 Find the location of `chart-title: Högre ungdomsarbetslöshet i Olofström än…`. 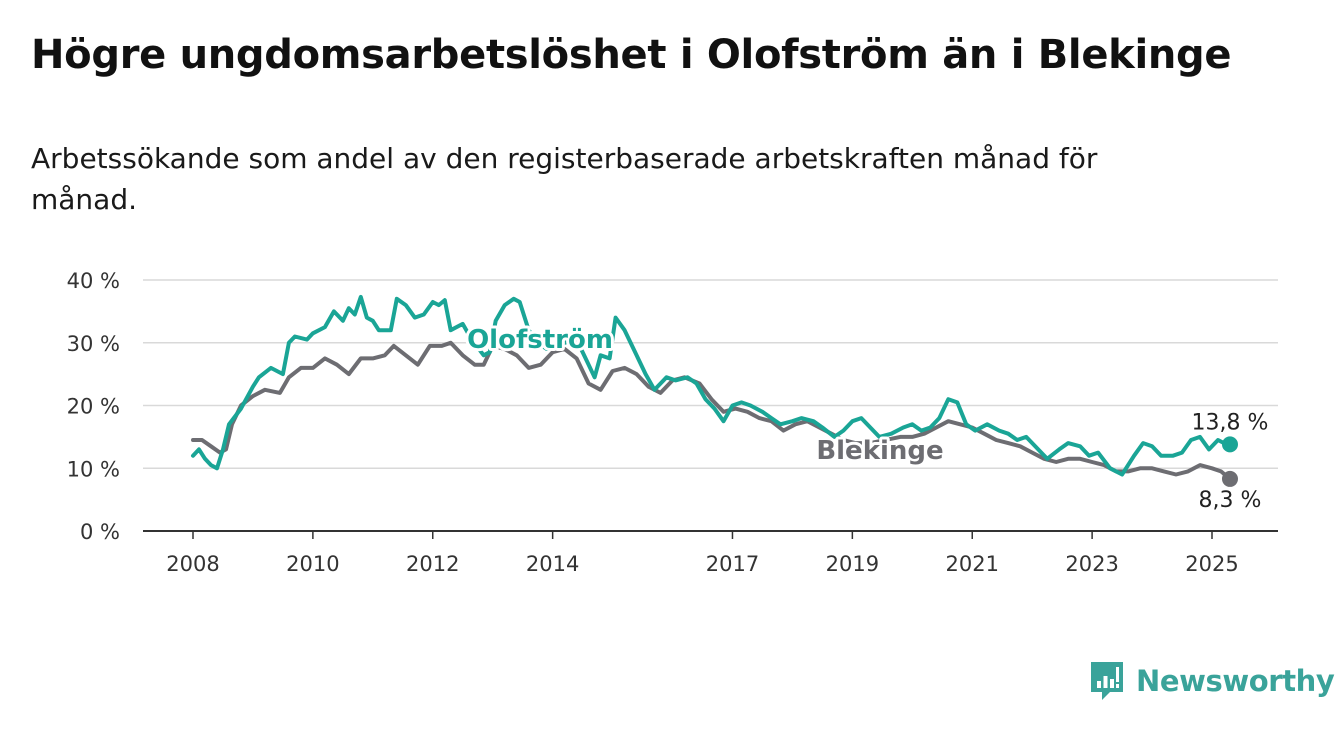

chart-title: Högre ungdomsarbetslöshet i Olofström än… is located at coordinates (631, 55).